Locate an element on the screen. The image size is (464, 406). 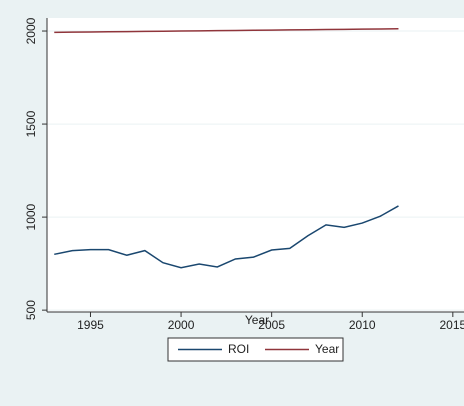
y-tick-label: 500 is located at coordinates (31, 310).